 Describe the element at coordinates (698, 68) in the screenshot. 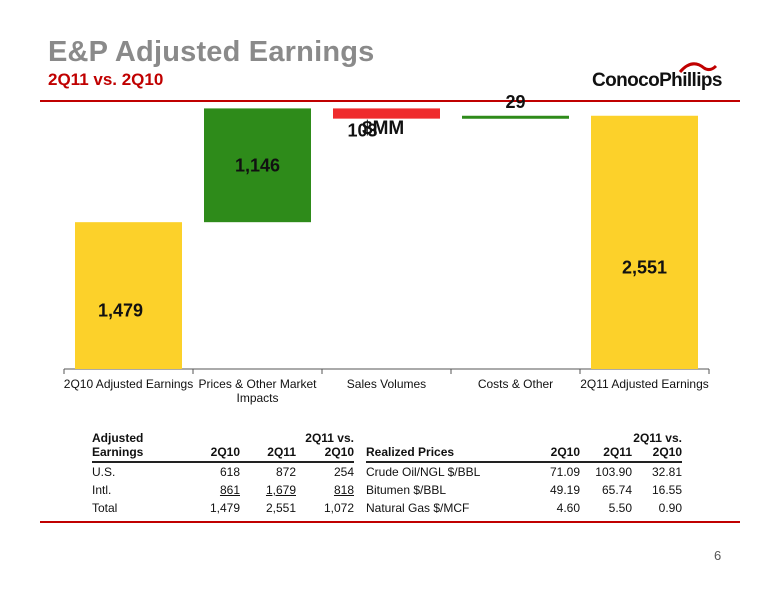

I see `logo-mark-icon` at that location.